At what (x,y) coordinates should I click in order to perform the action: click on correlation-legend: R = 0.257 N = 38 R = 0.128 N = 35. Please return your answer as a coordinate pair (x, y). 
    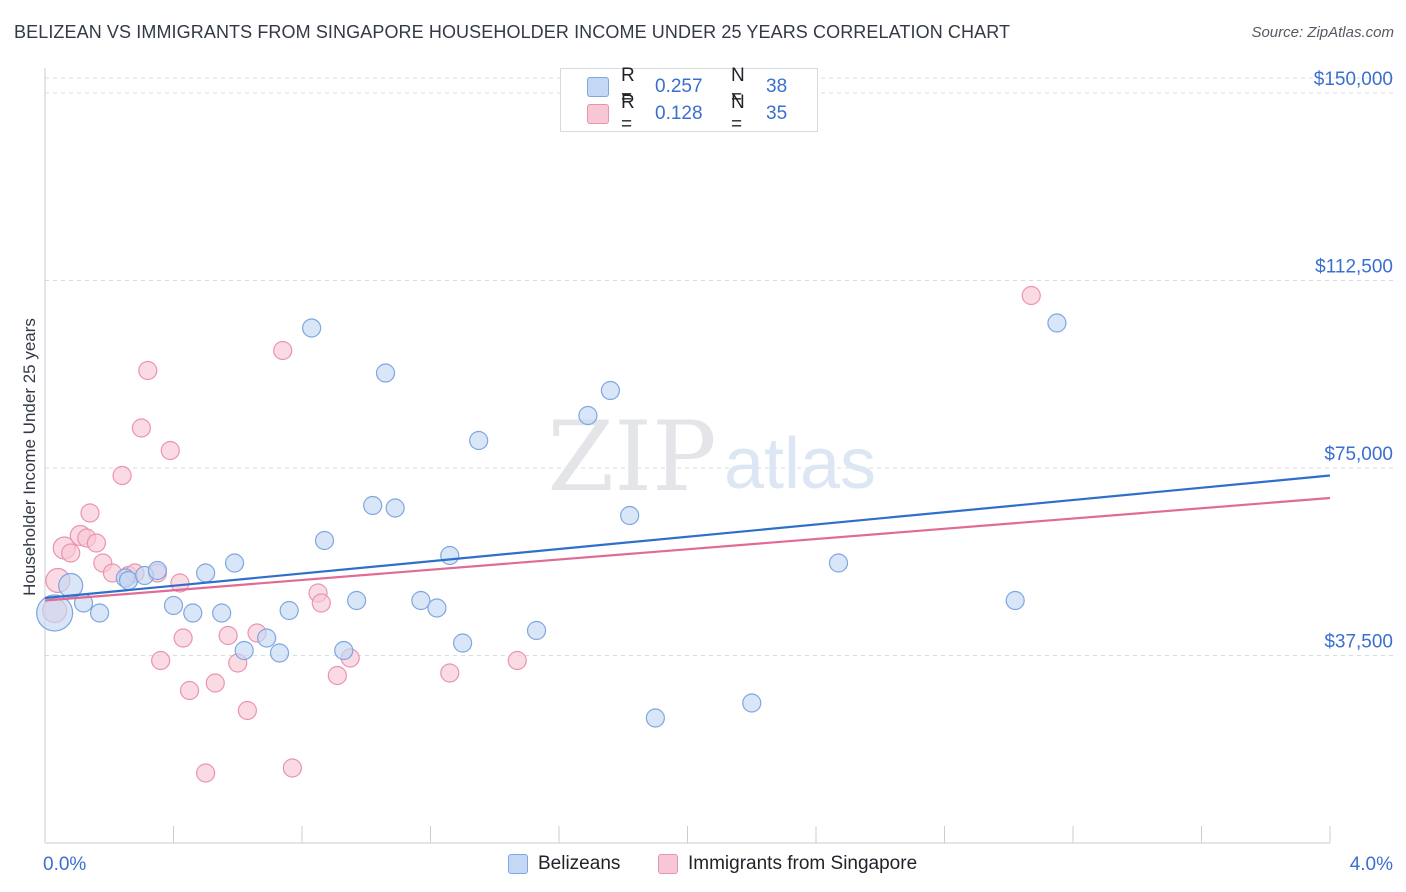
    Looking at the image, I should click on (689, 100).